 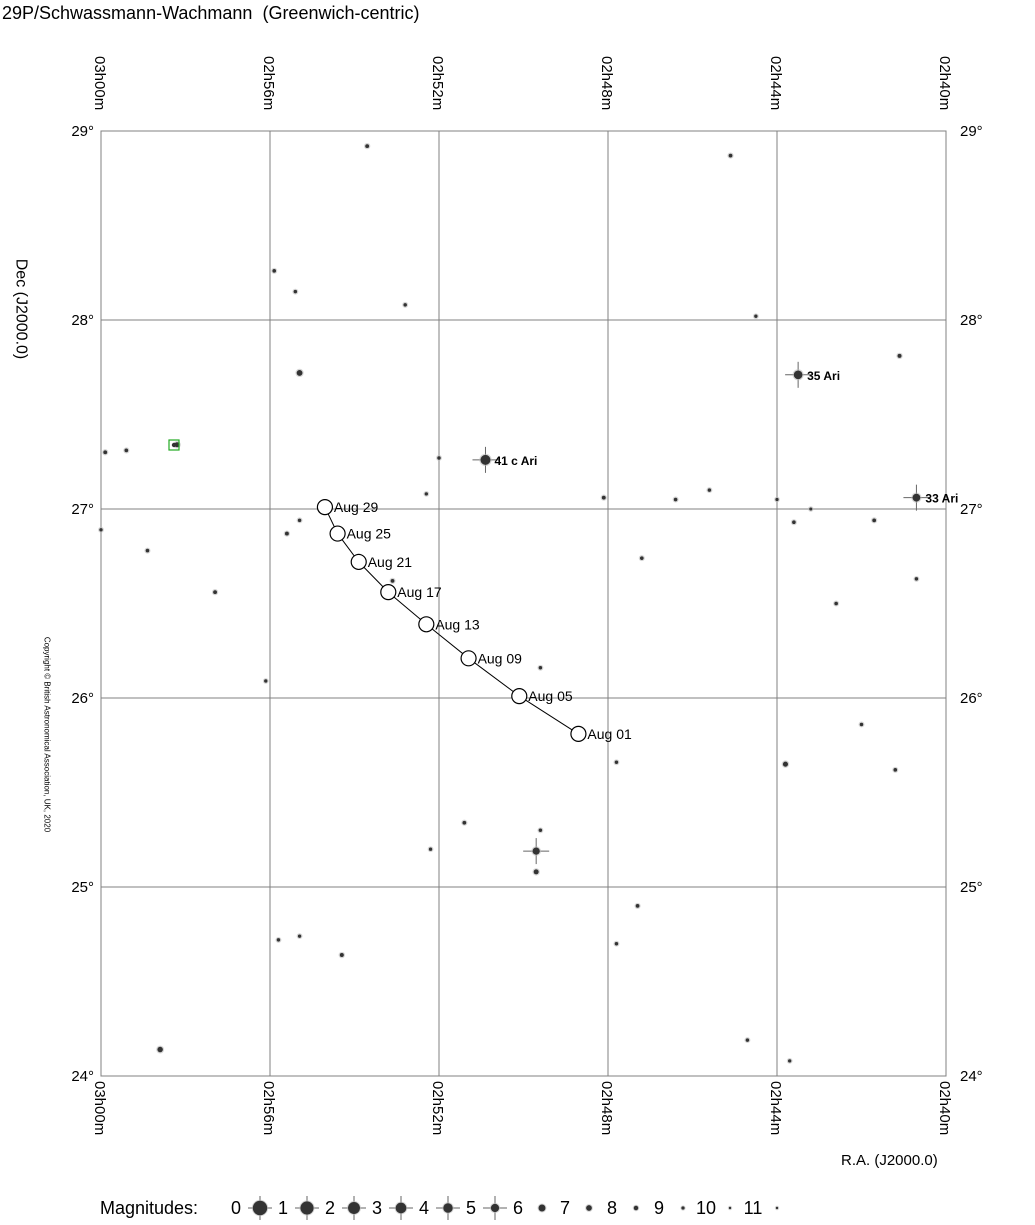 I want to click on dec-axis-label: Dec (J2000.0), so click(x=21, y=309).